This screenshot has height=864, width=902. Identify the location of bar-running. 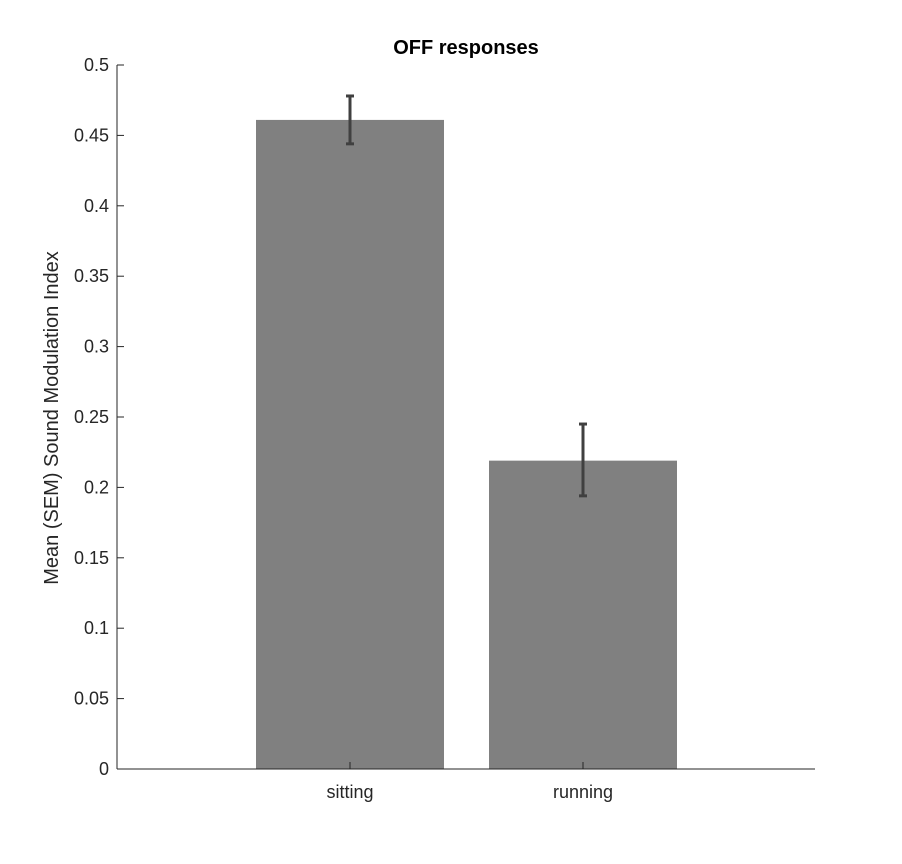
(583, 614).